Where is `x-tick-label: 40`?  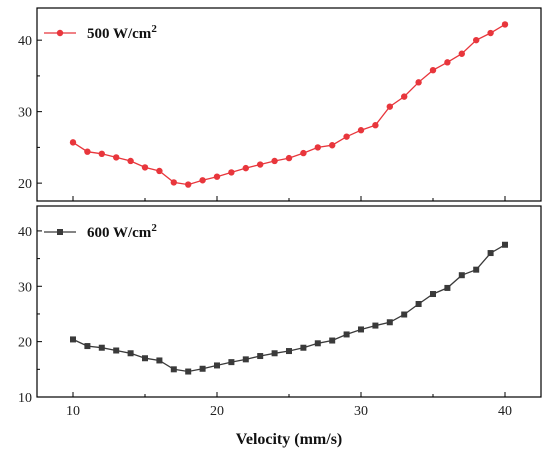 x-tick-label: 40 is located at coordinates (505, 411).